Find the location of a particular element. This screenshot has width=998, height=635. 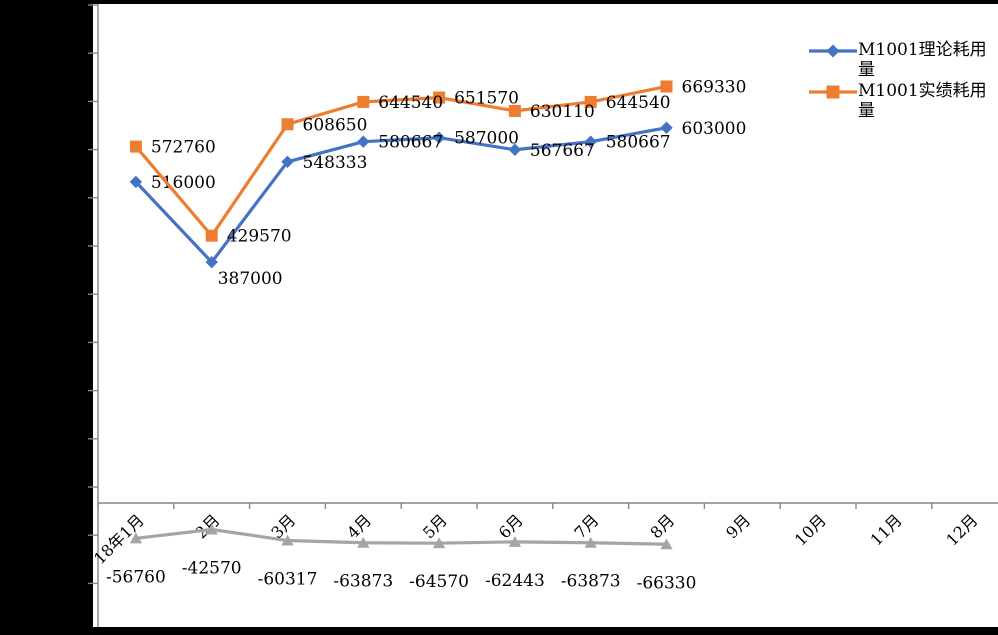

x-axis-label: 11月 is located at coordinates (886, 529).